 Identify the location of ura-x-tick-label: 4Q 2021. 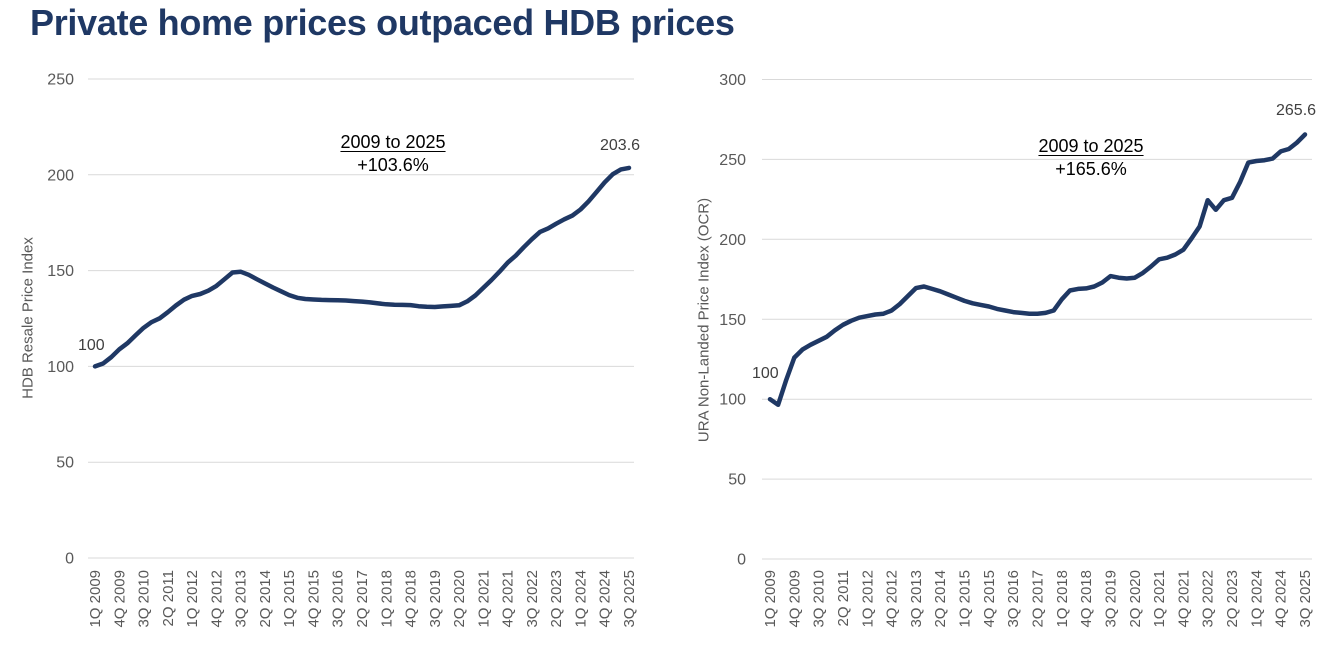
(1183, 599).